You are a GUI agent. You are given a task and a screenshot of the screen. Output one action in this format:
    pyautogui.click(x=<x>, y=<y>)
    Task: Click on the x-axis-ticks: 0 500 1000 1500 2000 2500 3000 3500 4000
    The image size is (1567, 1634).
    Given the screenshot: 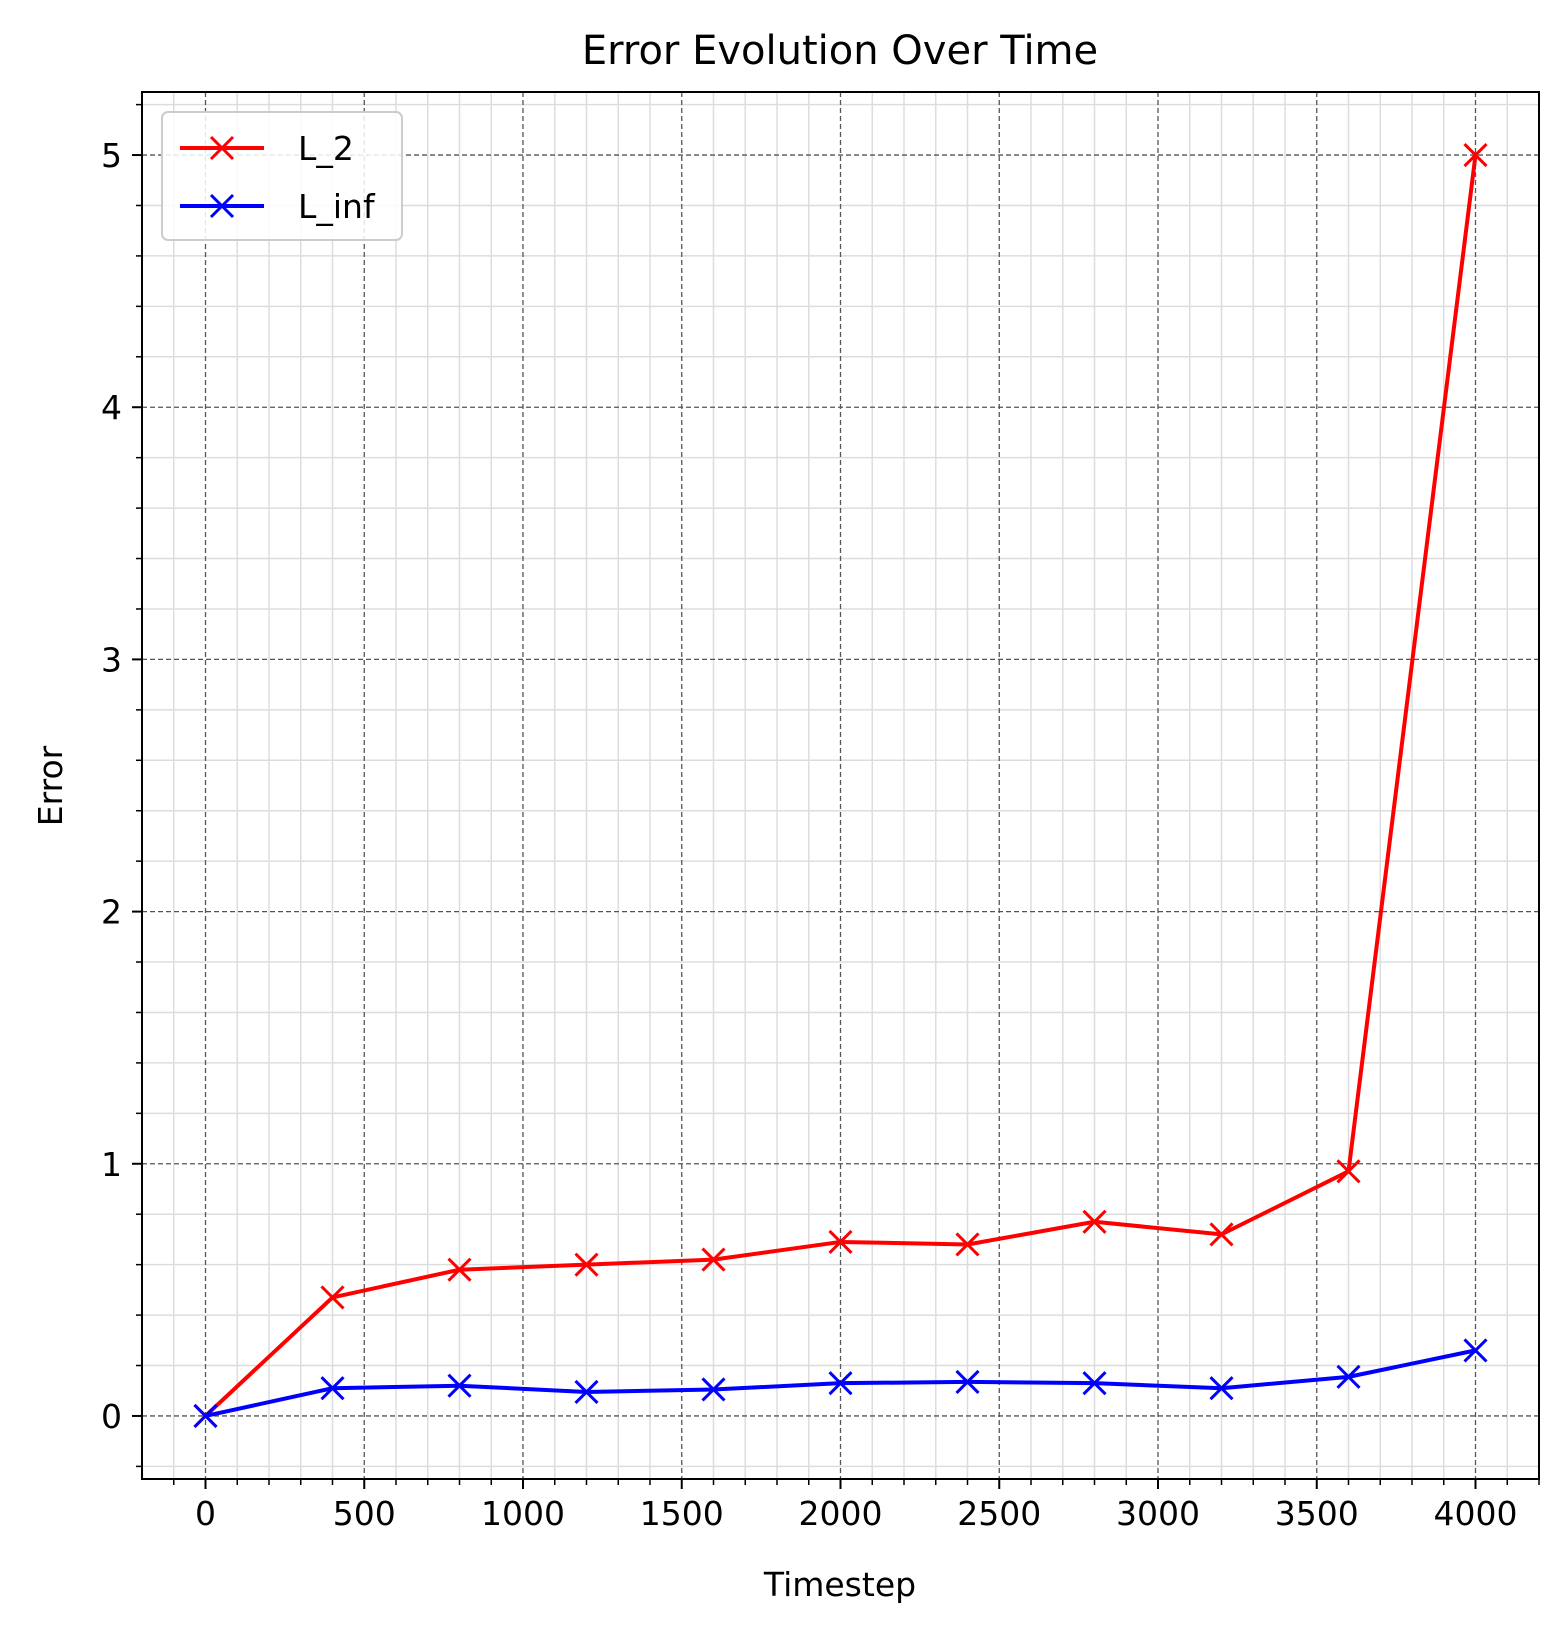 What is the action you would take?
    pyautogui.click(x=856, y=1506)
    